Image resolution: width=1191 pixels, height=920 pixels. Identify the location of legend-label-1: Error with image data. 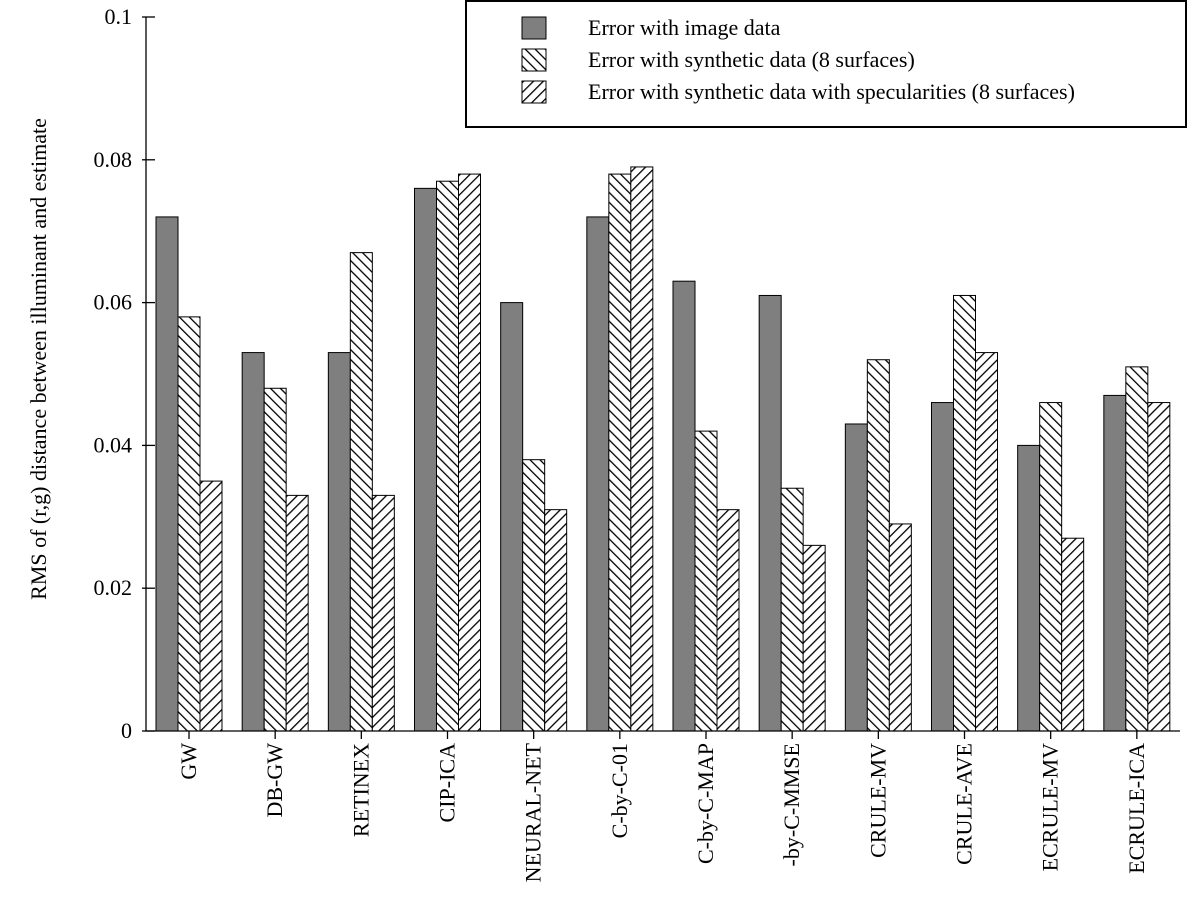
(684, 27).